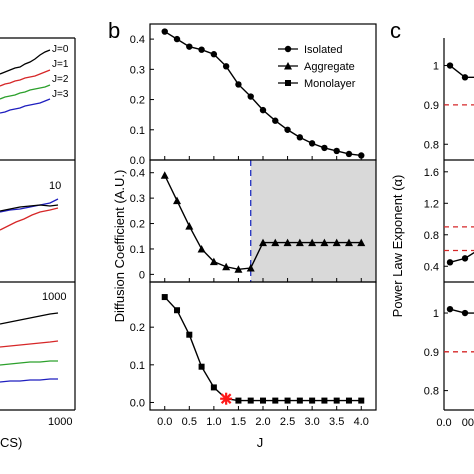 The width and height of the screenshot is (474, 474). Describe the element at coordinates (38, 243) in the screenshot. I see `panel-a: J=0 J=1 J=2 J=3 10 1000 1000 CS)` at that location.